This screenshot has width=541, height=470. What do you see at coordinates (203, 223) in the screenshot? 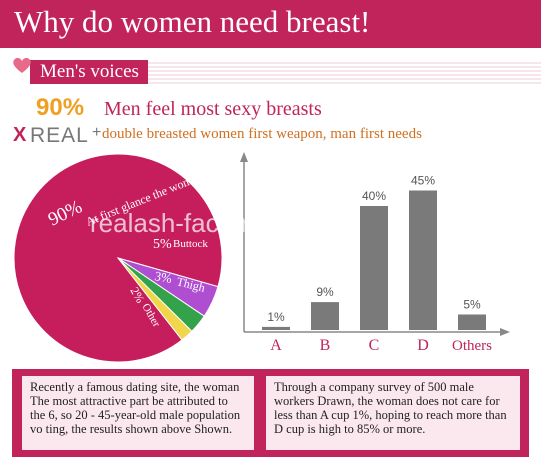
I see `watermark: realash-factory.com` at bounding box center [203, 223].